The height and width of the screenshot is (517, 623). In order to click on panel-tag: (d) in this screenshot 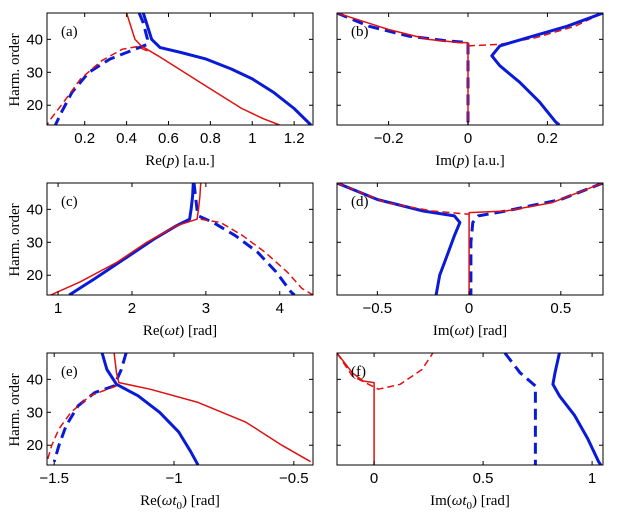, I will do `click(360, 202)`.